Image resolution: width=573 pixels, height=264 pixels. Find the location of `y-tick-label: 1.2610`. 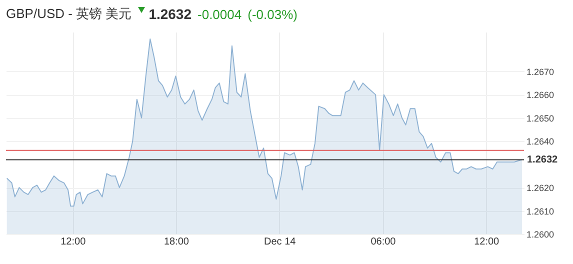

y-tick-label: 1.2610 is located at coordinates (540, 211).